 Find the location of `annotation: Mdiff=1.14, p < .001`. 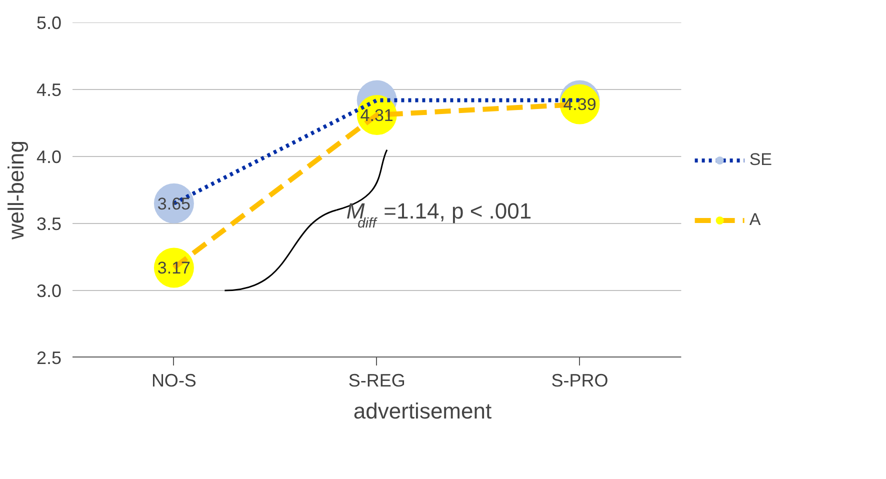

annotation: Mdiff=1.14, p < .001 is located at coordinates (439, 214).